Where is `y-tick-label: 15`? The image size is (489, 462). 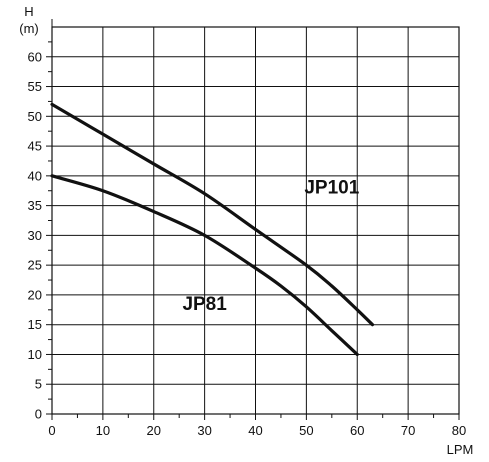 y-tick-label: 15 is located at coordinates (35, 324).